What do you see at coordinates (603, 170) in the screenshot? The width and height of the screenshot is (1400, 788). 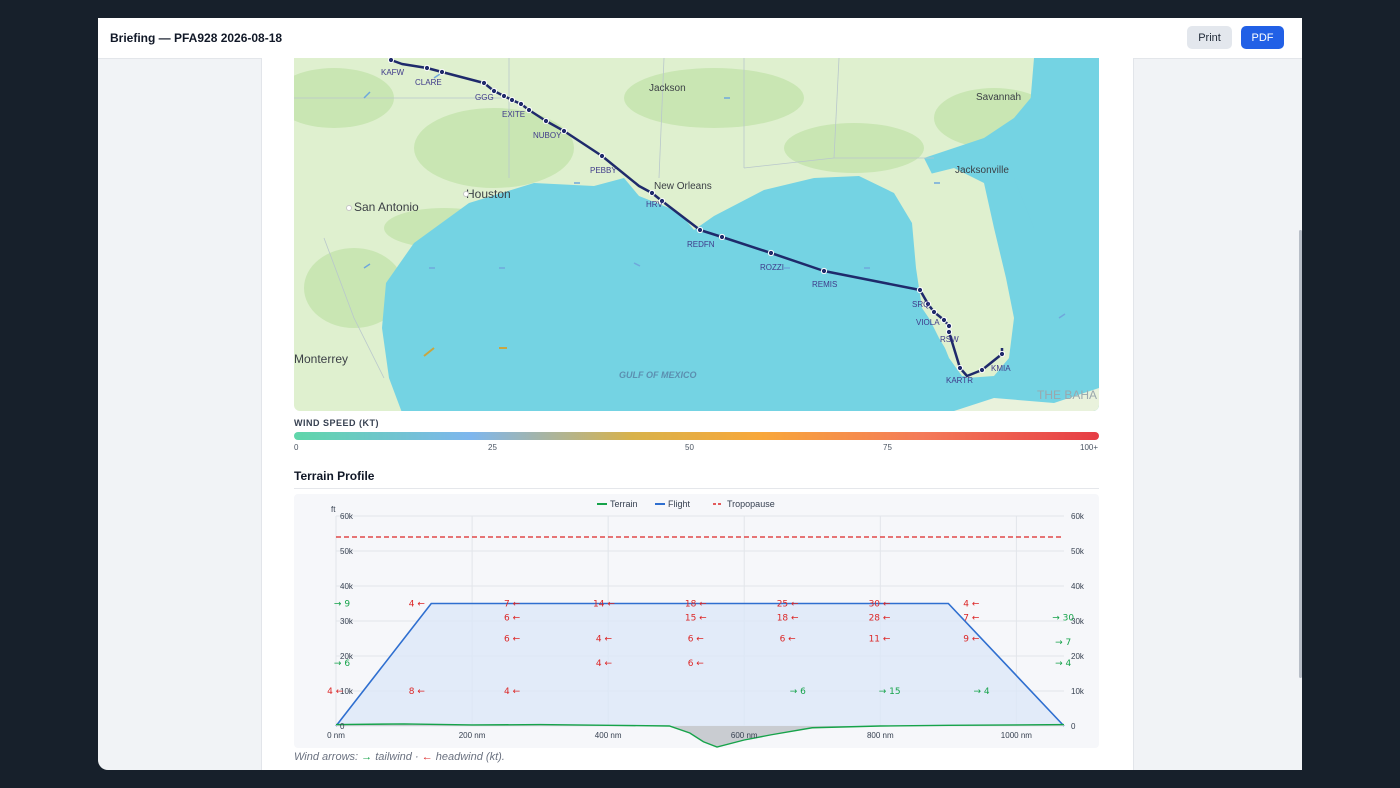 I see `waypoint-label-pebby: PEBBY` at bounding box center [603, 170].